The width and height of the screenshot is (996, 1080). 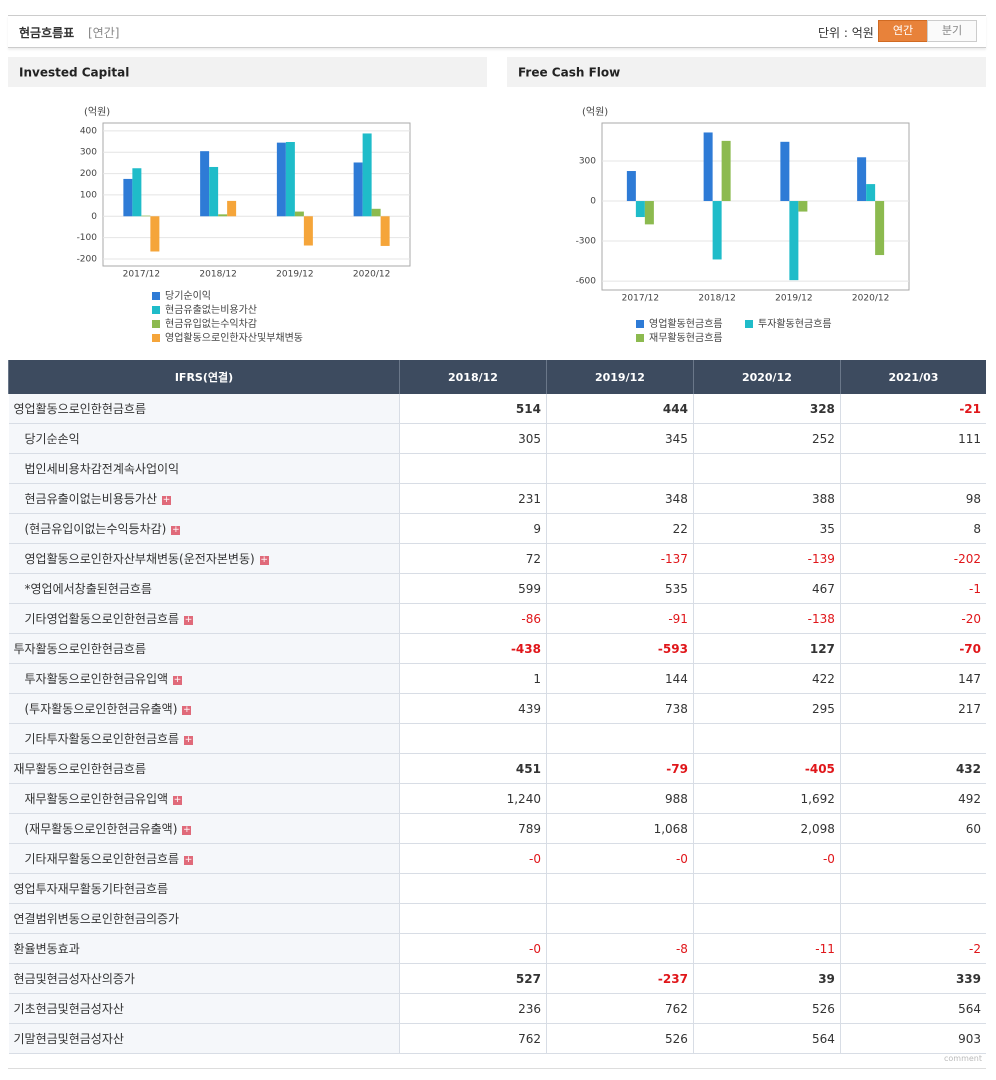 I want to click on cell-value: -137, so click(x=619, y=558).